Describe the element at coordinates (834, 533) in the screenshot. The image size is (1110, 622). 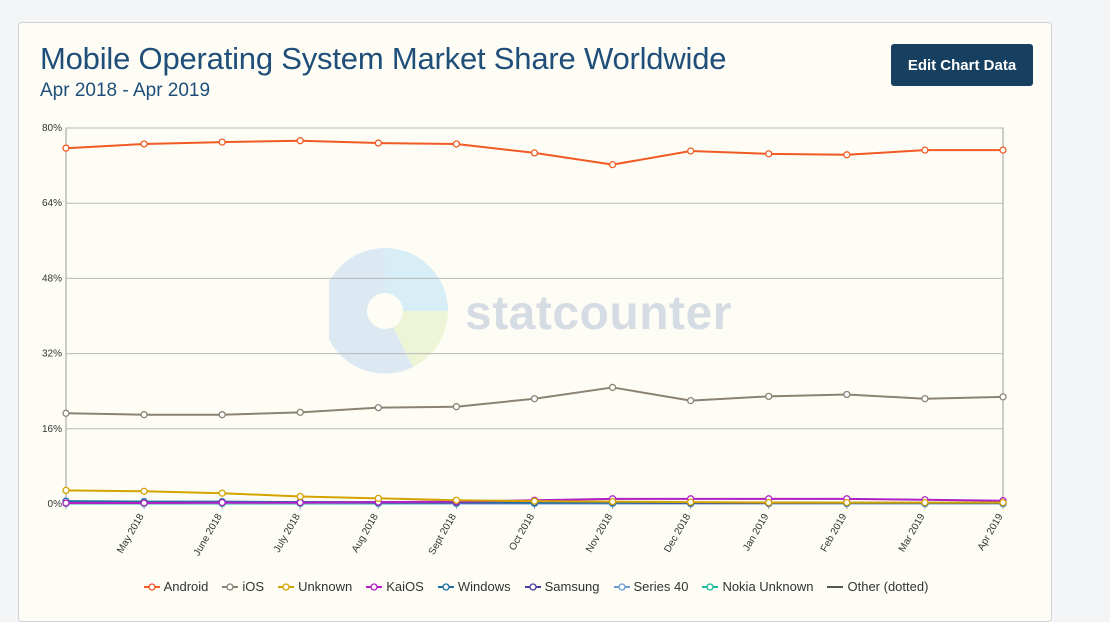
I see `x-tick-label: Feb 2019` at that location.